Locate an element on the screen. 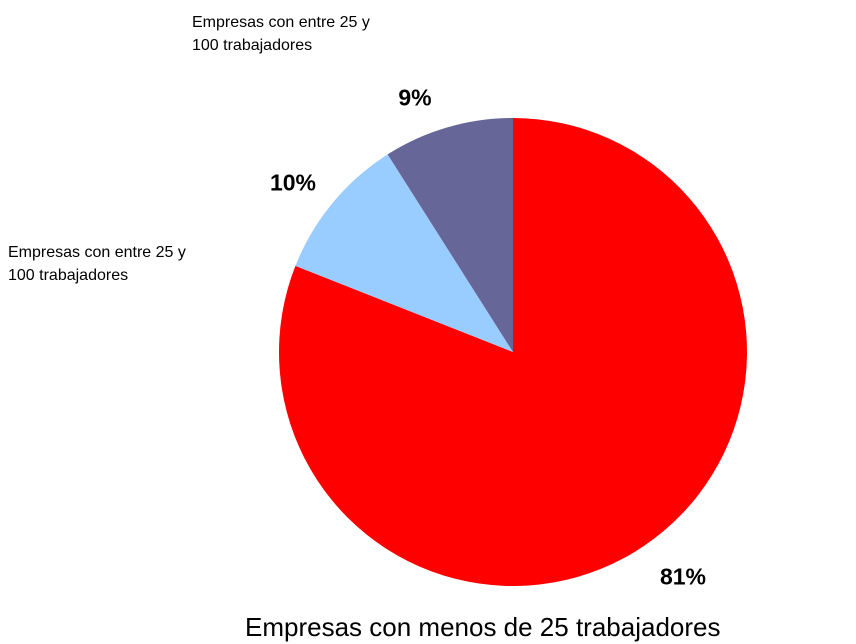 This screenshot has width=856, height=644. category-label: Empresas con menos de 25 trabajadores is located at coordinates (483, 627).